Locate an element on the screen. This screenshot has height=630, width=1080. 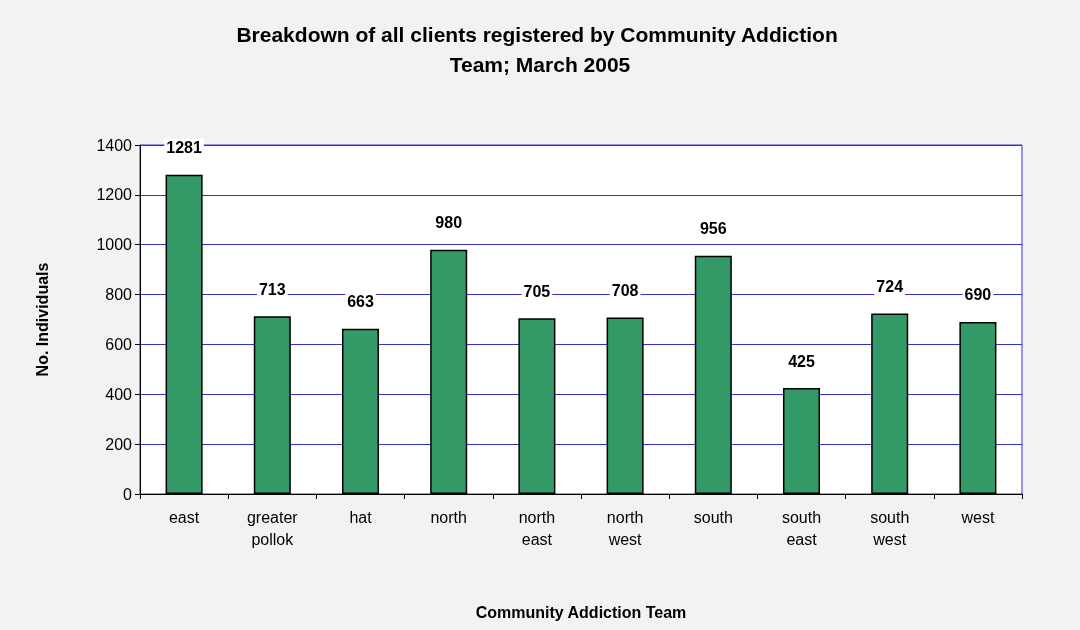
data-label: 724 is located at coordinates (890, 287).